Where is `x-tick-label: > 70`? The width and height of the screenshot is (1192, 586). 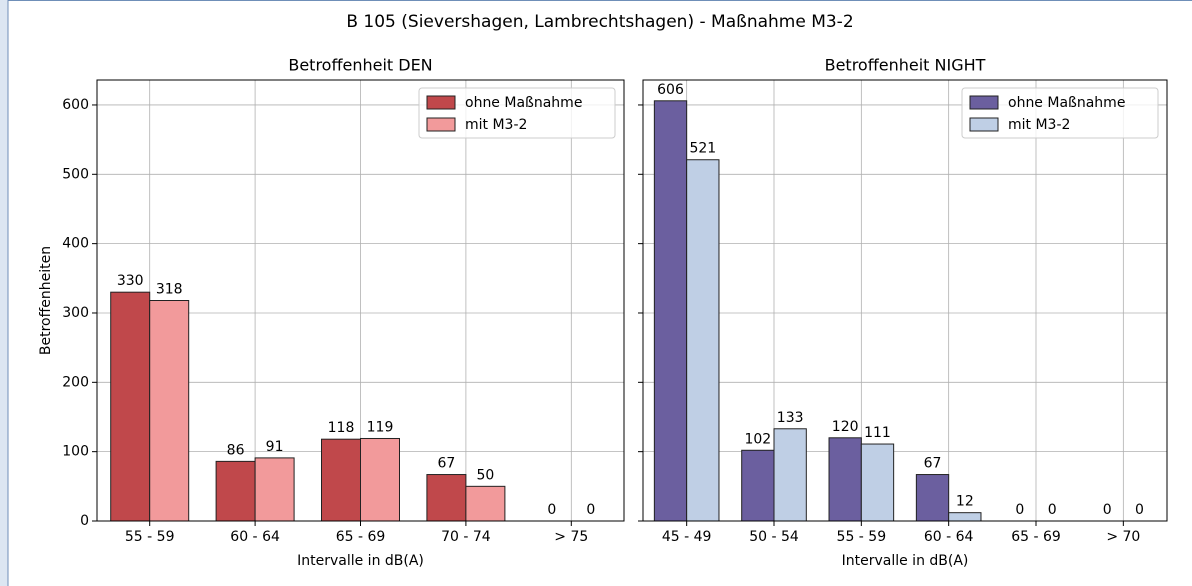 x-tick-label: > 70 is located at coordinates (1123, 537).